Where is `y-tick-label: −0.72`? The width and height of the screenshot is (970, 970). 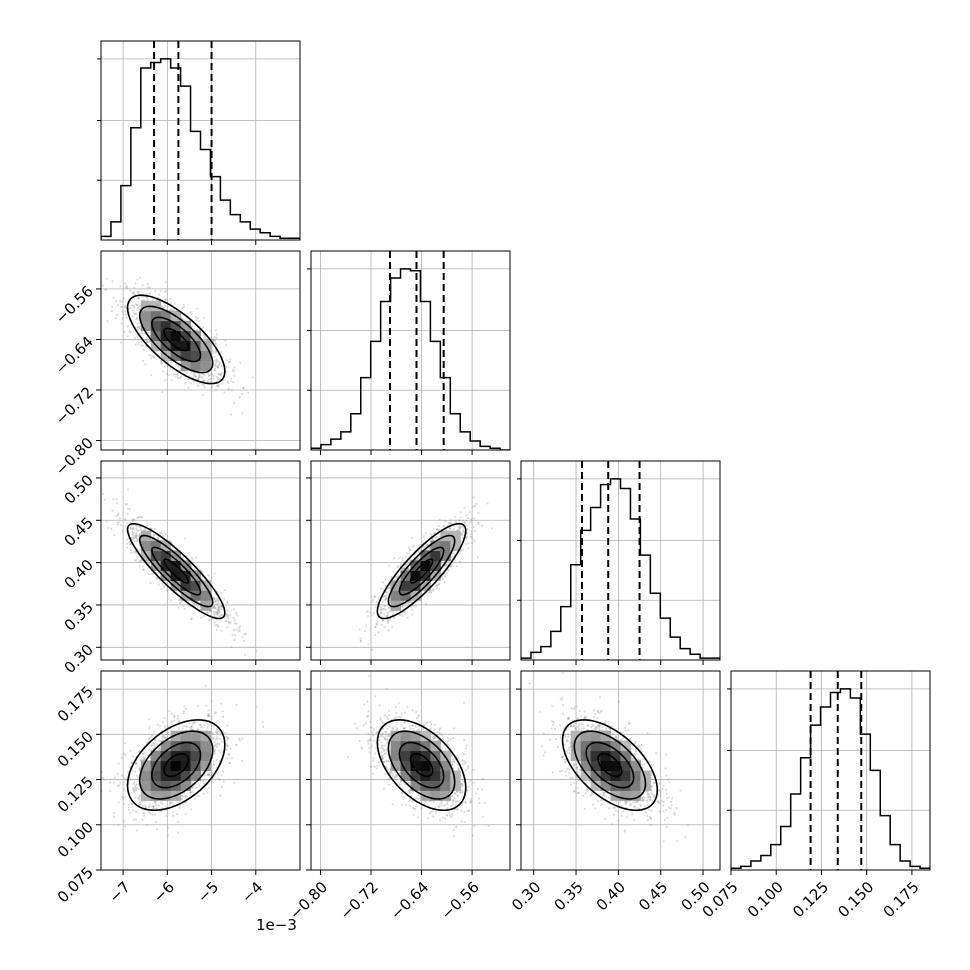
y-tick-label: −0.72 is located at coordinates (74, 405).